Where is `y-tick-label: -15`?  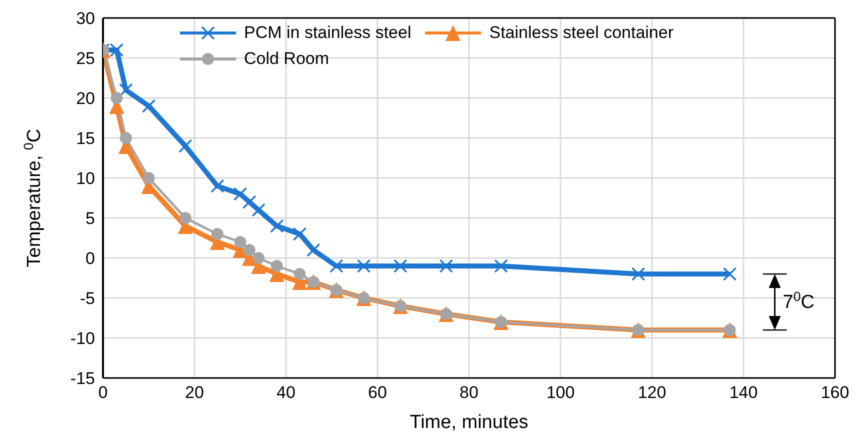
y-tick-label: -15 is located at coordinates (82, 378).